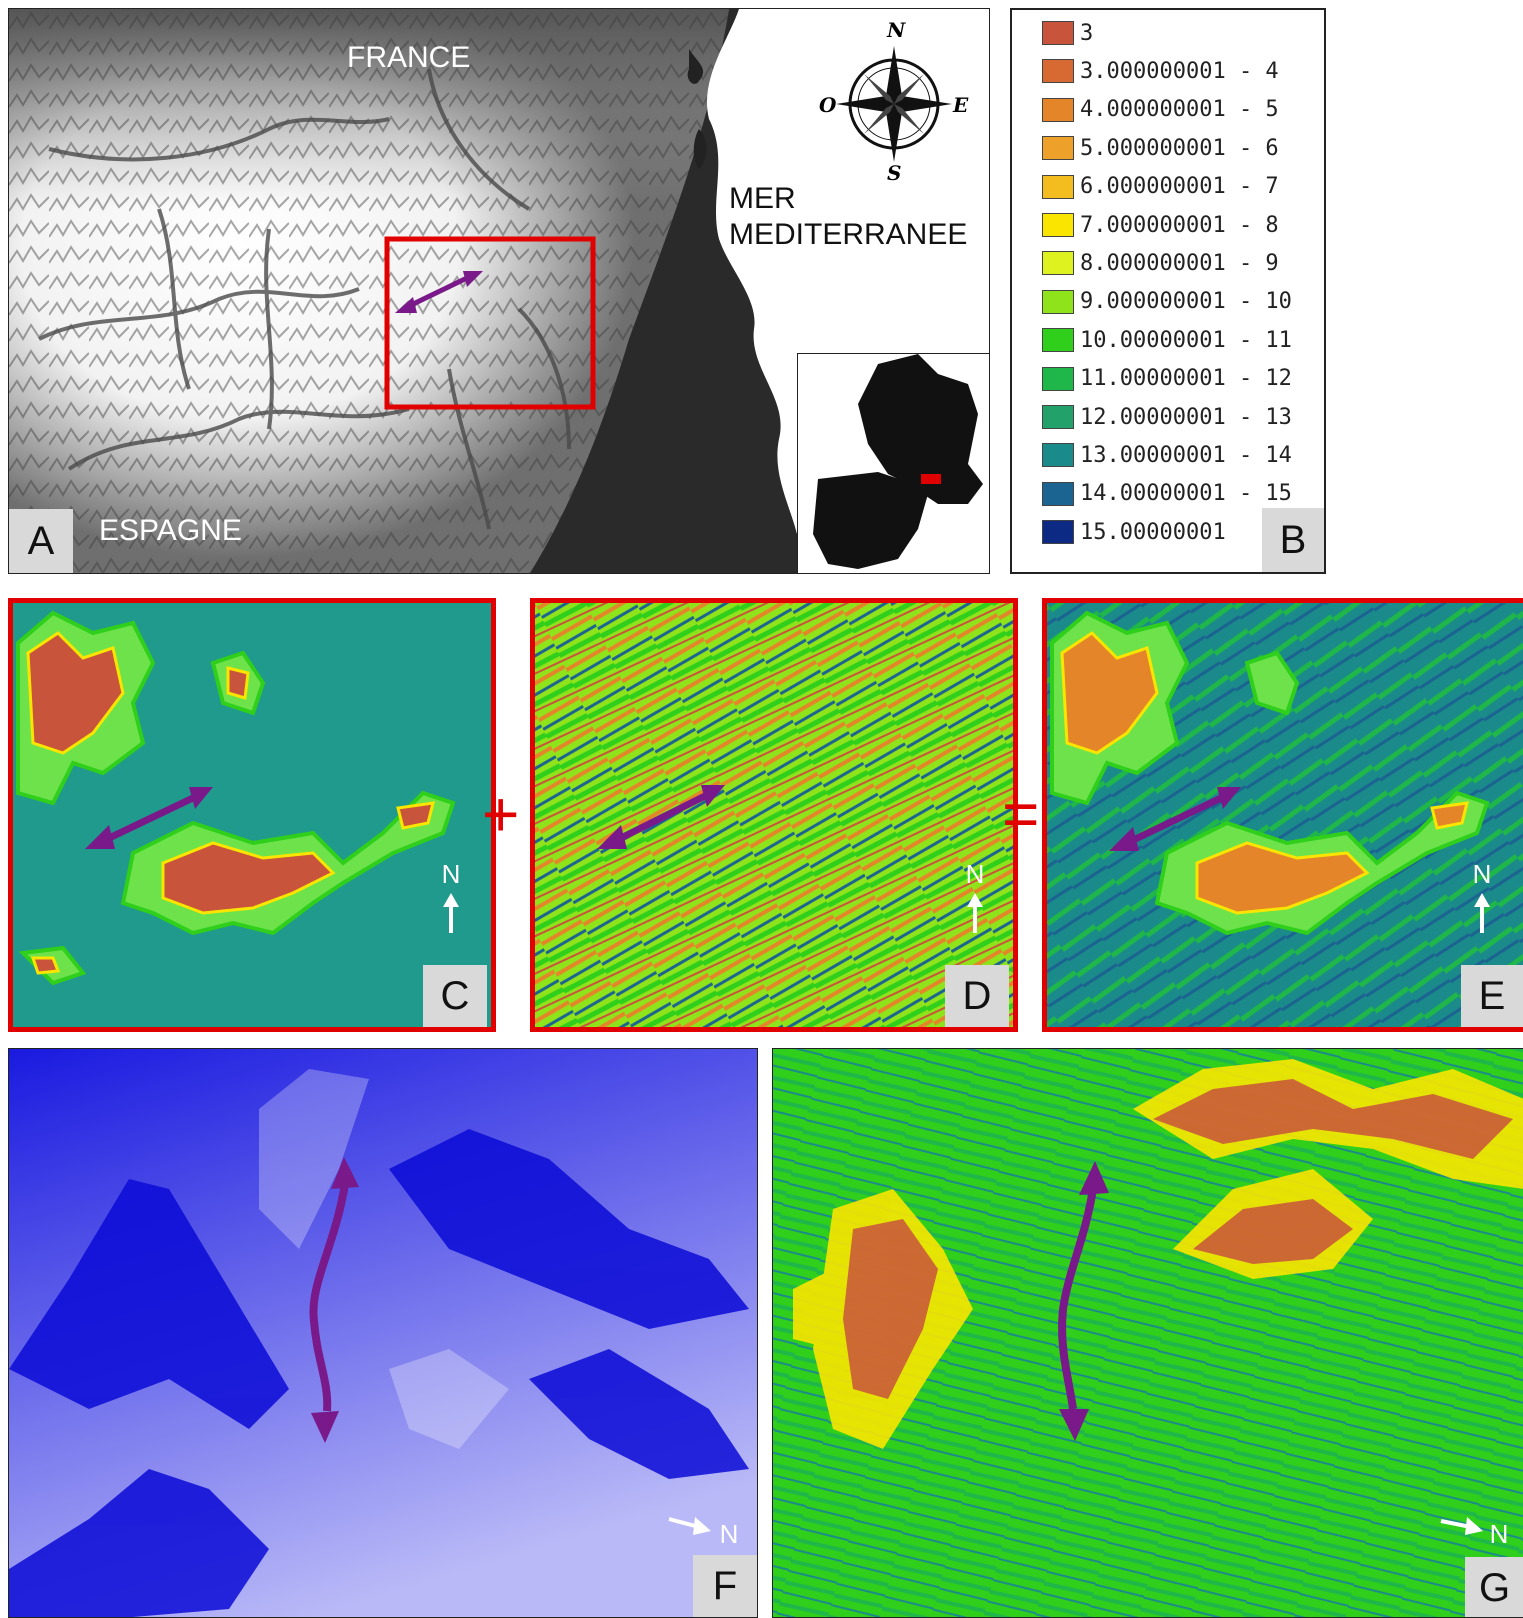 Image resolution: width=1523 pixels, height=1618 pixels. Describe the element at coordinates (334, 1300) in the screenshot. I see `transect-arrow-f` at that location.